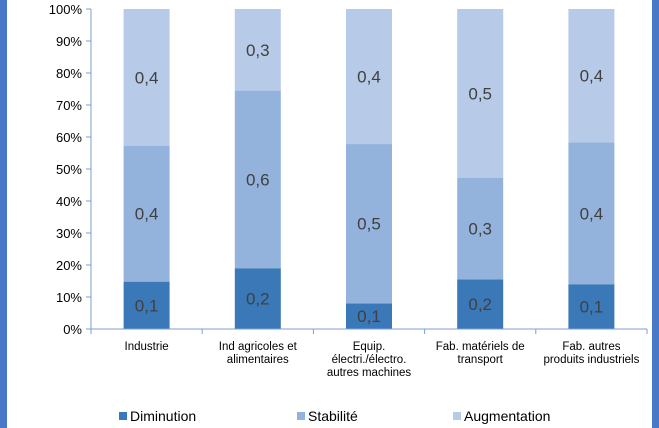 This screenshot has height=428, width=659. I want to click on category-label: électri./électro., so click(369, 360).